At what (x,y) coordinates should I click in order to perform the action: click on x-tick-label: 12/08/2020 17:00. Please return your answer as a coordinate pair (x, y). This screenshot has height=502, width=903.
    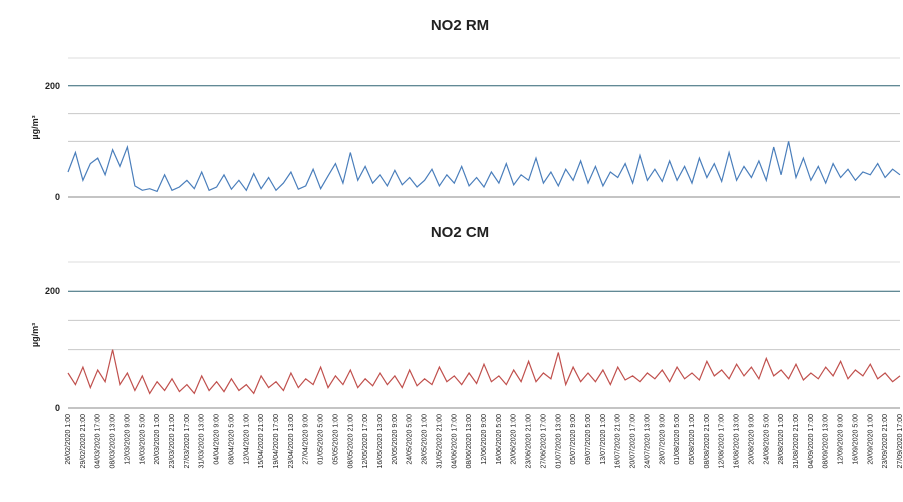
    Looking at the image, I should click on (722, 441).